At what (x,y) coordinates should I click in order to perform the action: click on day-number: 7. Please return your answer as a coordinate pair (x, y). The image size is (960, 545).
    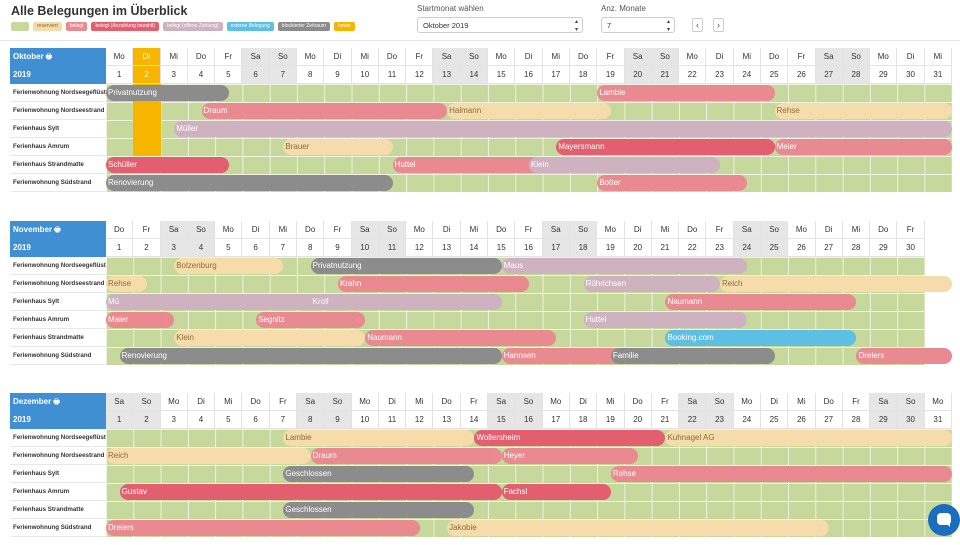
    Looking at the image, I should click on (283, 248).